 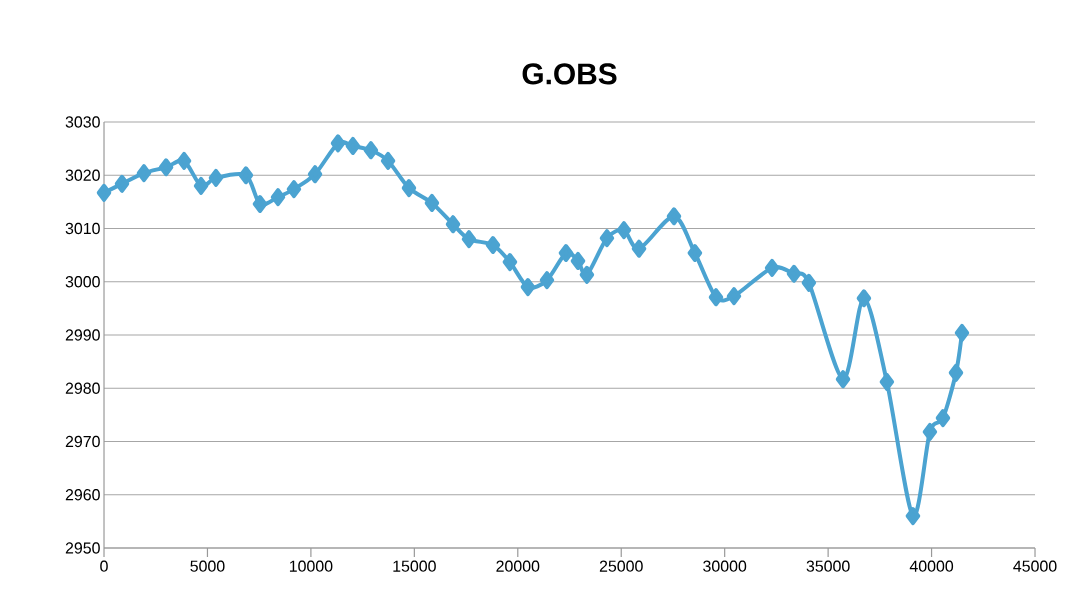 I want to click on y-tick-label: 2950, so click(x=82, y=548).